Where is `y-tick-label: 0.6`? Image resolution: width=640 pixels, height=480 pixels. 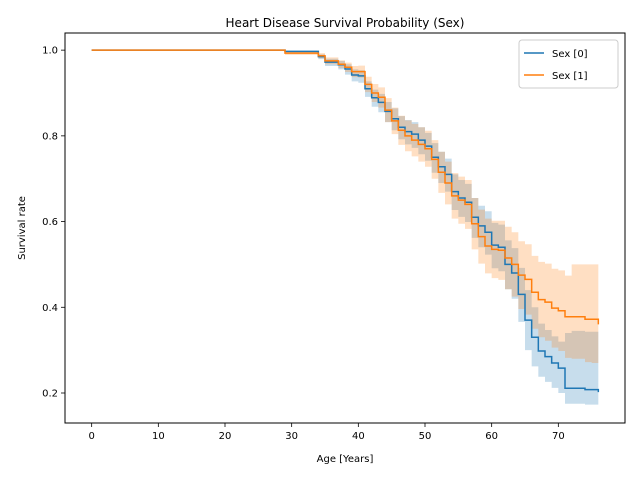 y-tick-label: 0.6 is located at coordinates (50, 222).